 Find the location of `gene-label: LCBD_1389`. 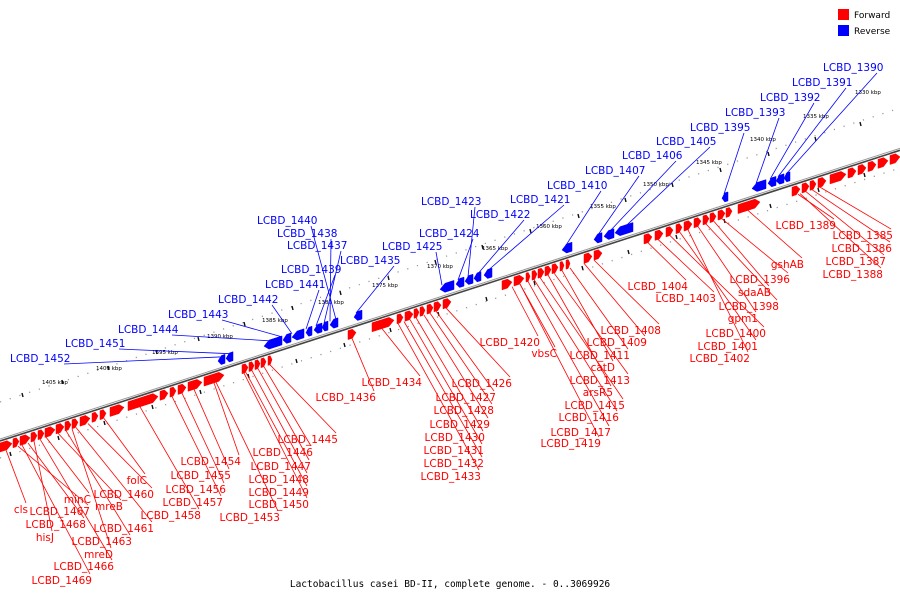

gene-label: LCBD_1389 is located at coordinates (806, 226).